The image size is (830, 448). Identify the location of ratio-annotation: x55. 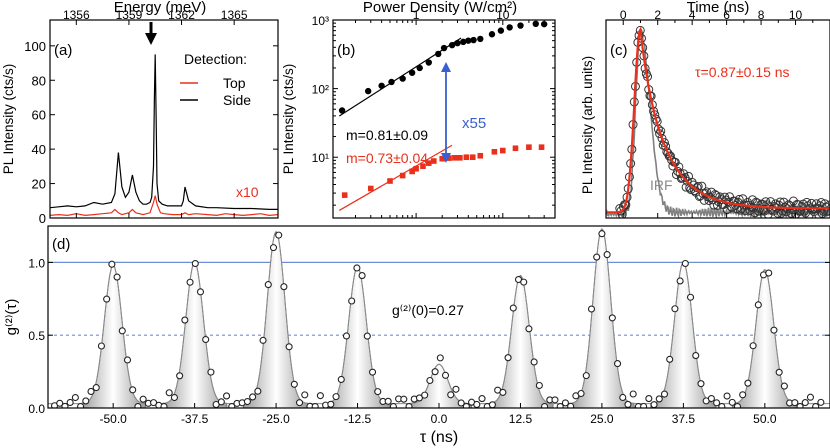
(474, 123).